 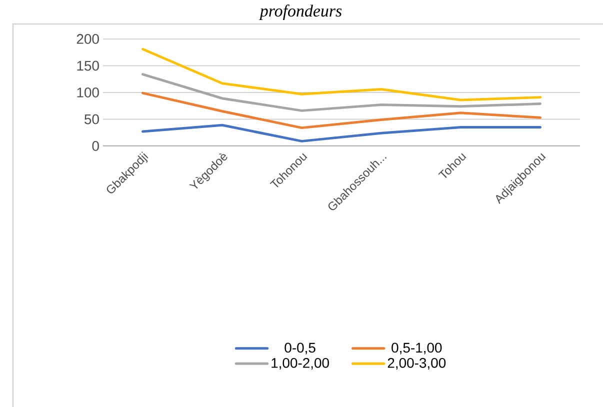 I want to click on y-tick-label: 50, so click(x=91, y=119).